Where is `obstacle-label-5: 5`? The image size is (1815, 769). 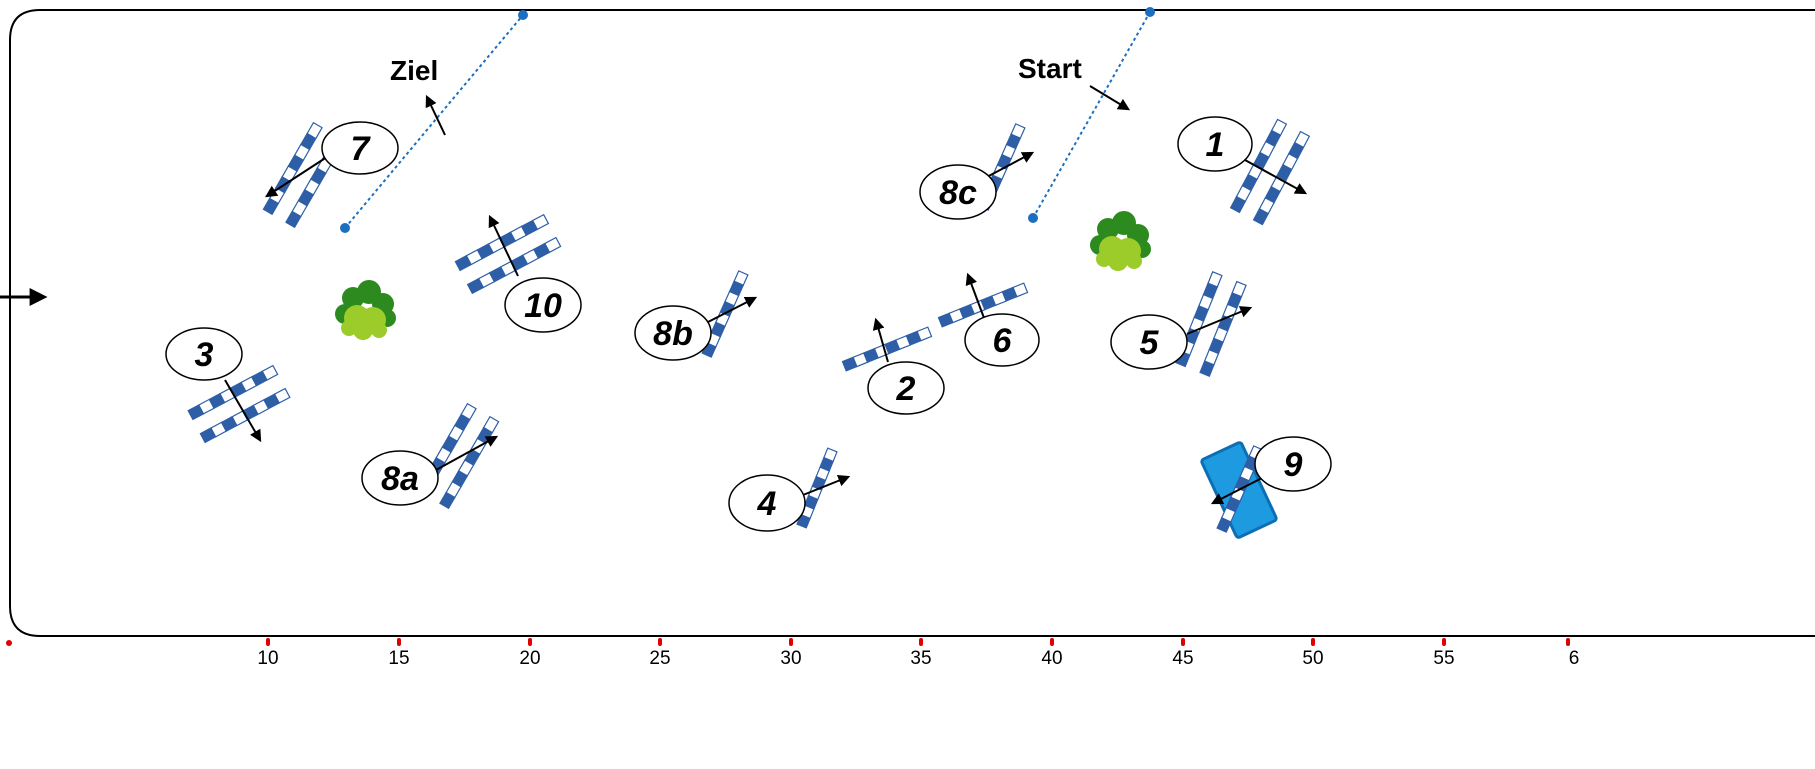 obstacle-label-5: 5 is located at coordinates (1149, 342).